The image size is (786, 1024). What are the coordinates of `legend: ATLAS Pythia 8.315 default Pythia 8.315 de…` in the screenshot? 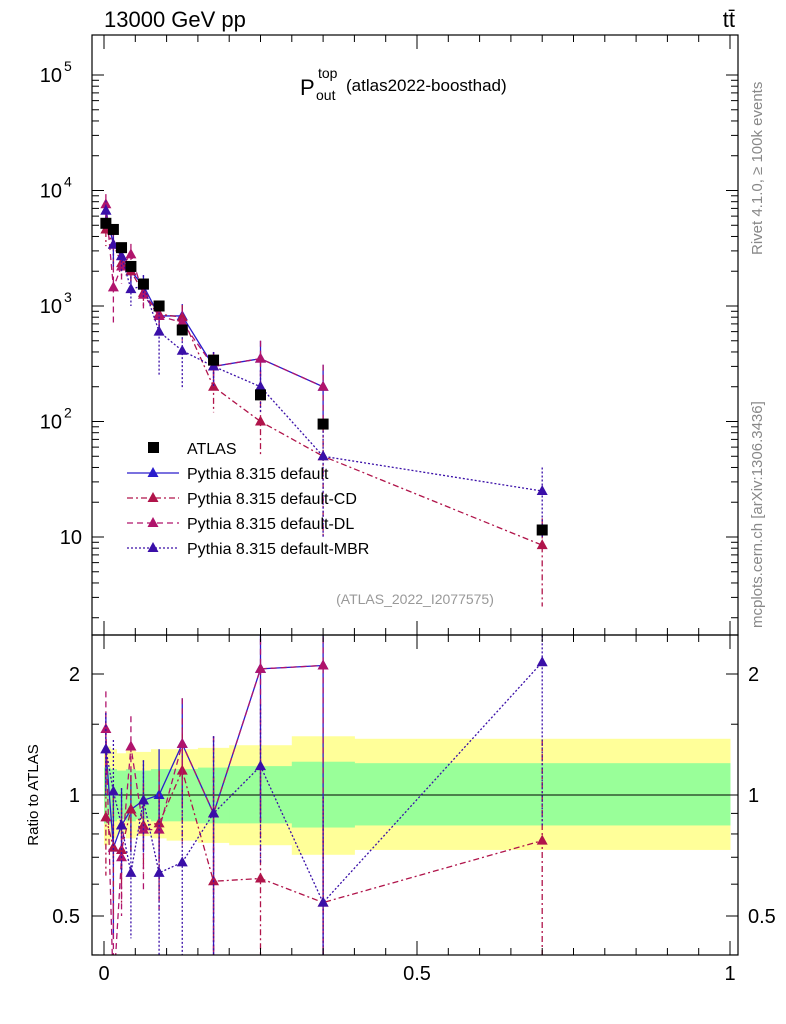 It's located at (248, 499).